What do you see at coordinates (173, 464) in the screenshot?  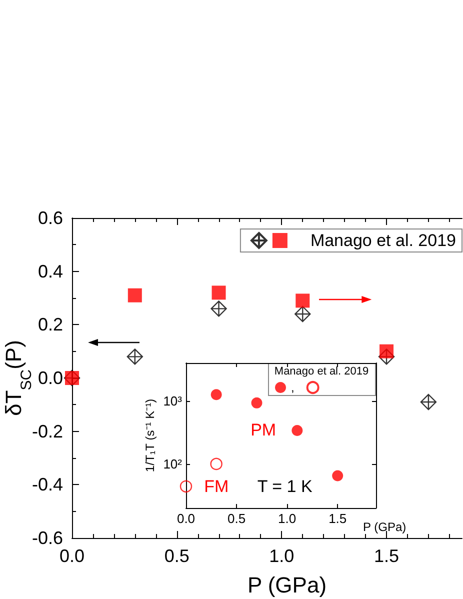 I see `y-tick-label: 10²` at bounding box center [173, 464].